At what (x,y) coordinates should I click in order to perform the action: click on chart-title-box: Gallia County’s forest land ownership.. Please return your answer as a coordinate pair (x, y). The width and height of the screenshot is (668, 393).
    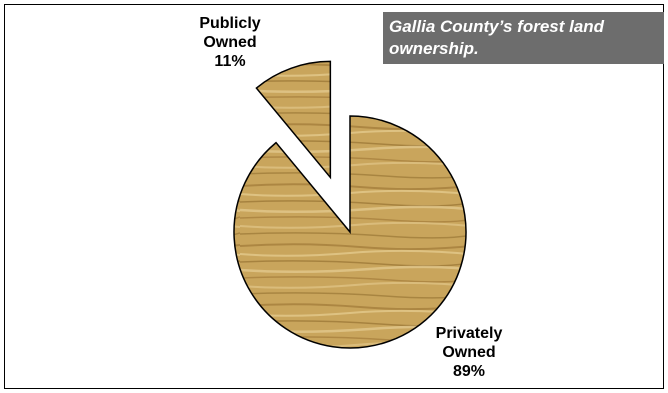
    Looking at the image, I should click on (523, 38).